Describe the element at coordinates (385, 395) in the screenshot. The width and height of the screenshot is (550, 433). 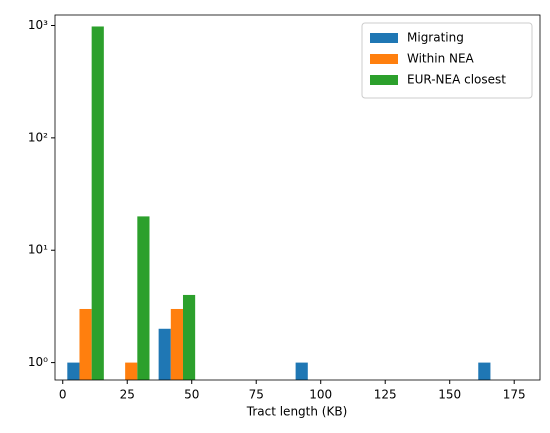
I see `x-tick-label: 125` at that location.